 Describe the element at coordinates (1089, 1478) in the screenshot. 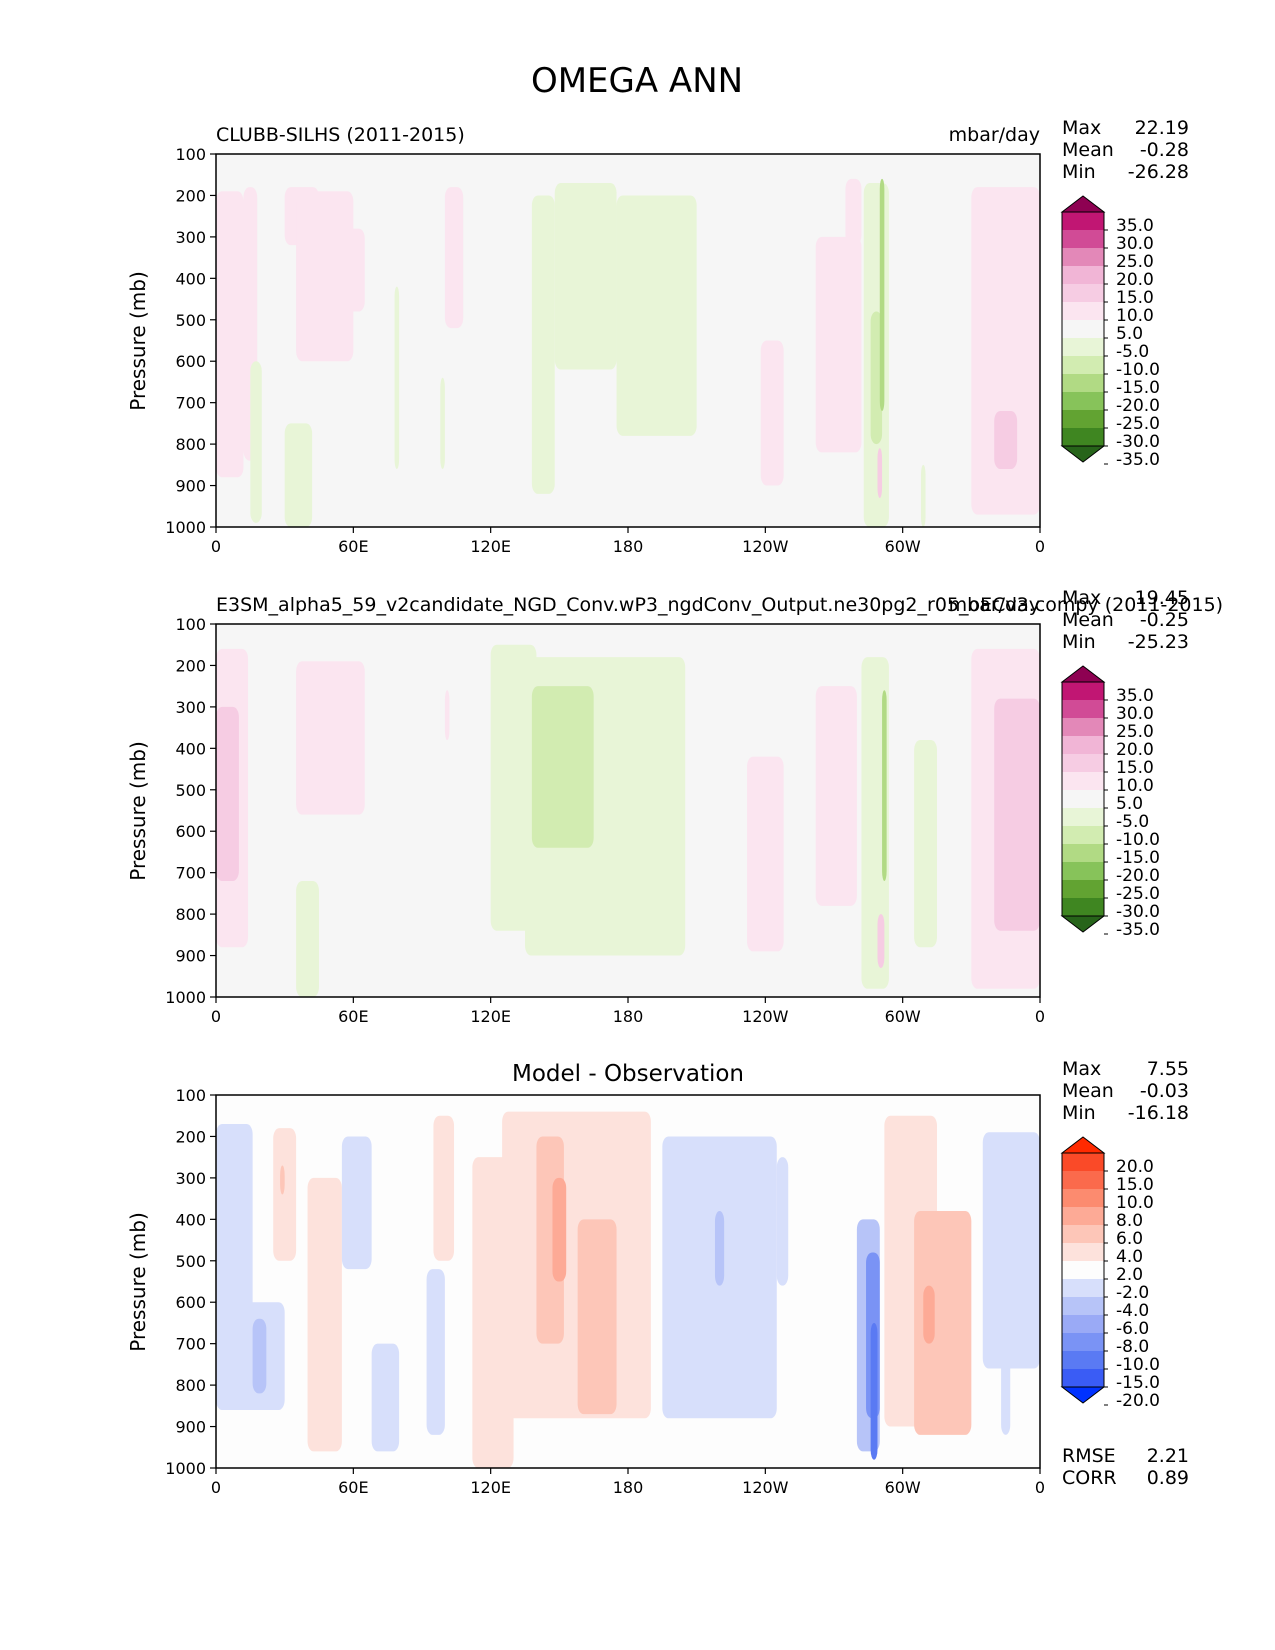

I see `stat-corr-label: CORR` at that location.